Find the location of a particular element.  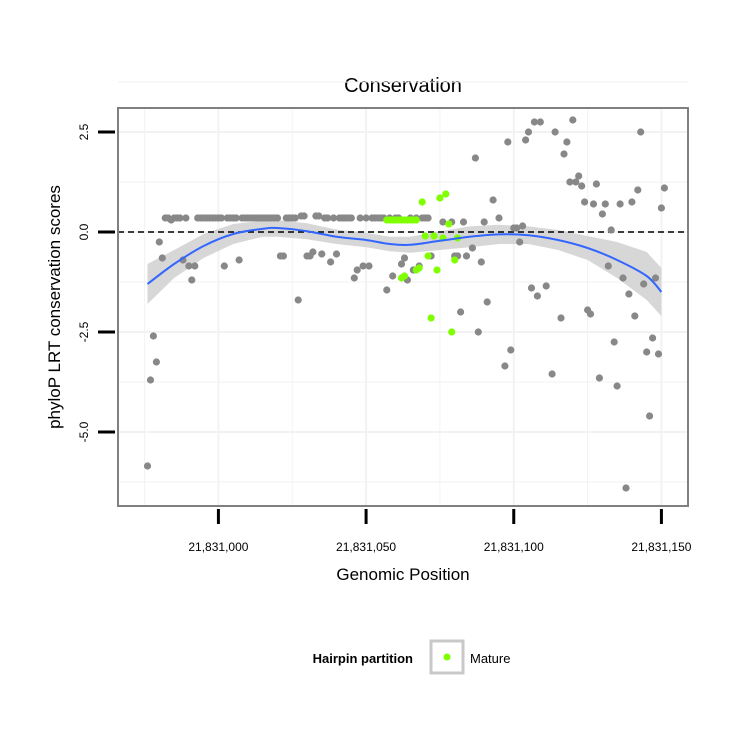

smooth-line-layer is located at coordinates (404, 259).